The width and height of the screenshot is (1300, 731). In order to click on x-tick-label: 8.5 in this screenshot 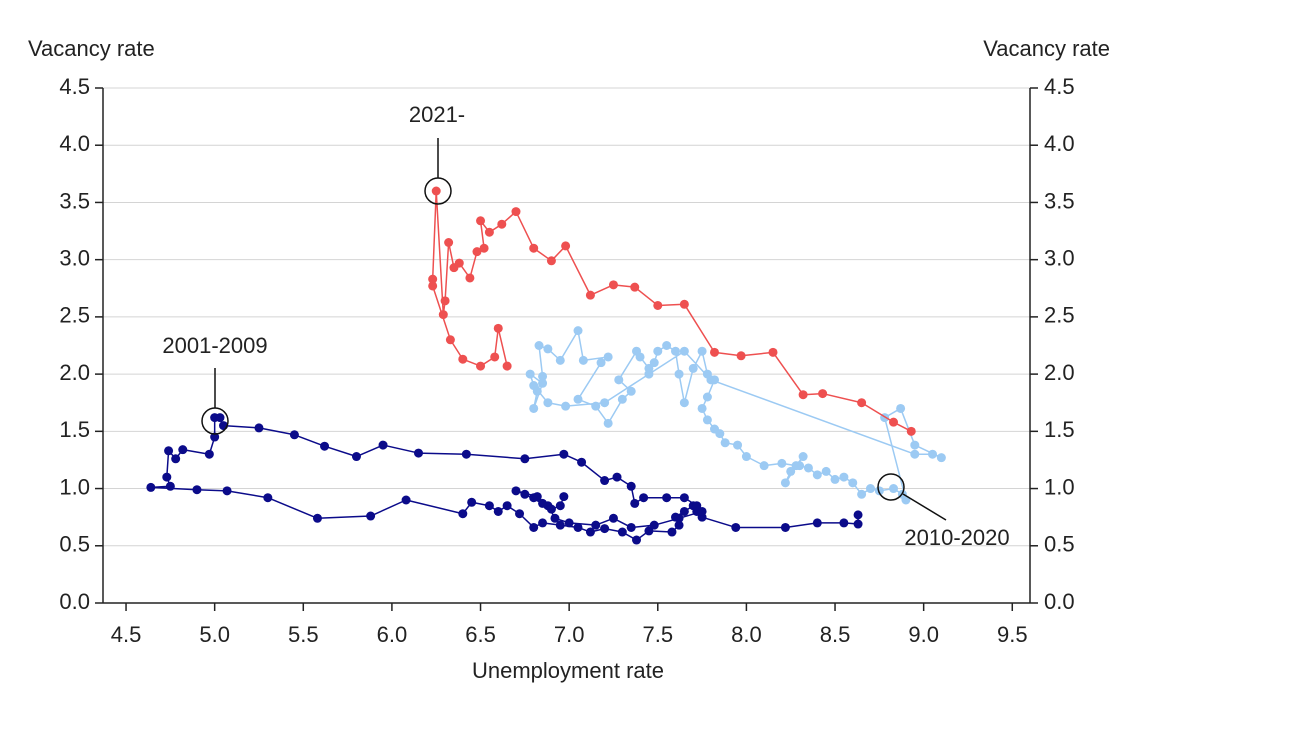, I will do `click(835, 634)`.